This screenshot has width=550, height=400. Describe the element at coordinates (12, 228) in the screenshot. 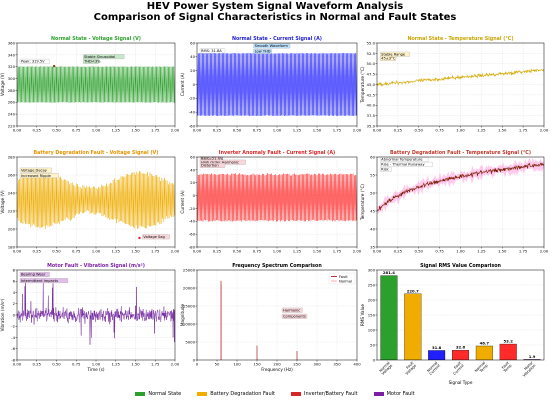

I see `tick-label-y: 200` at that location.